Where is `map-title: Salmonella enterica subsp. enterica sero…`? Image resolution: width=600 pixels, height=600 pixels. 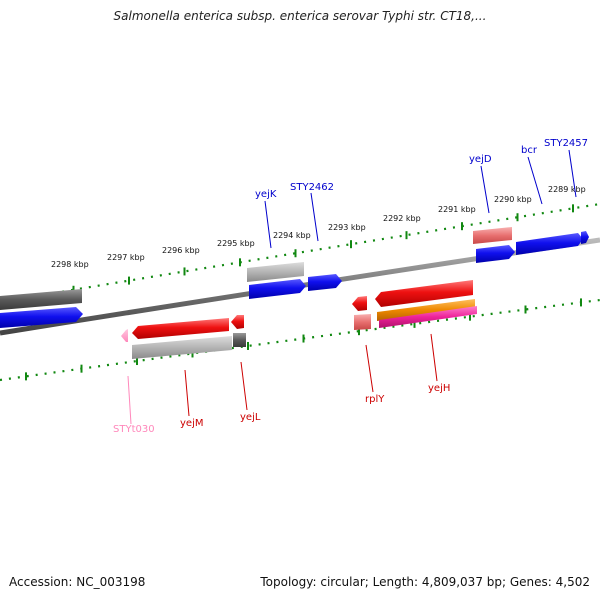
map-title: Salmonella enterica subsp. enterica sero… is located at coordinates (300, 16).